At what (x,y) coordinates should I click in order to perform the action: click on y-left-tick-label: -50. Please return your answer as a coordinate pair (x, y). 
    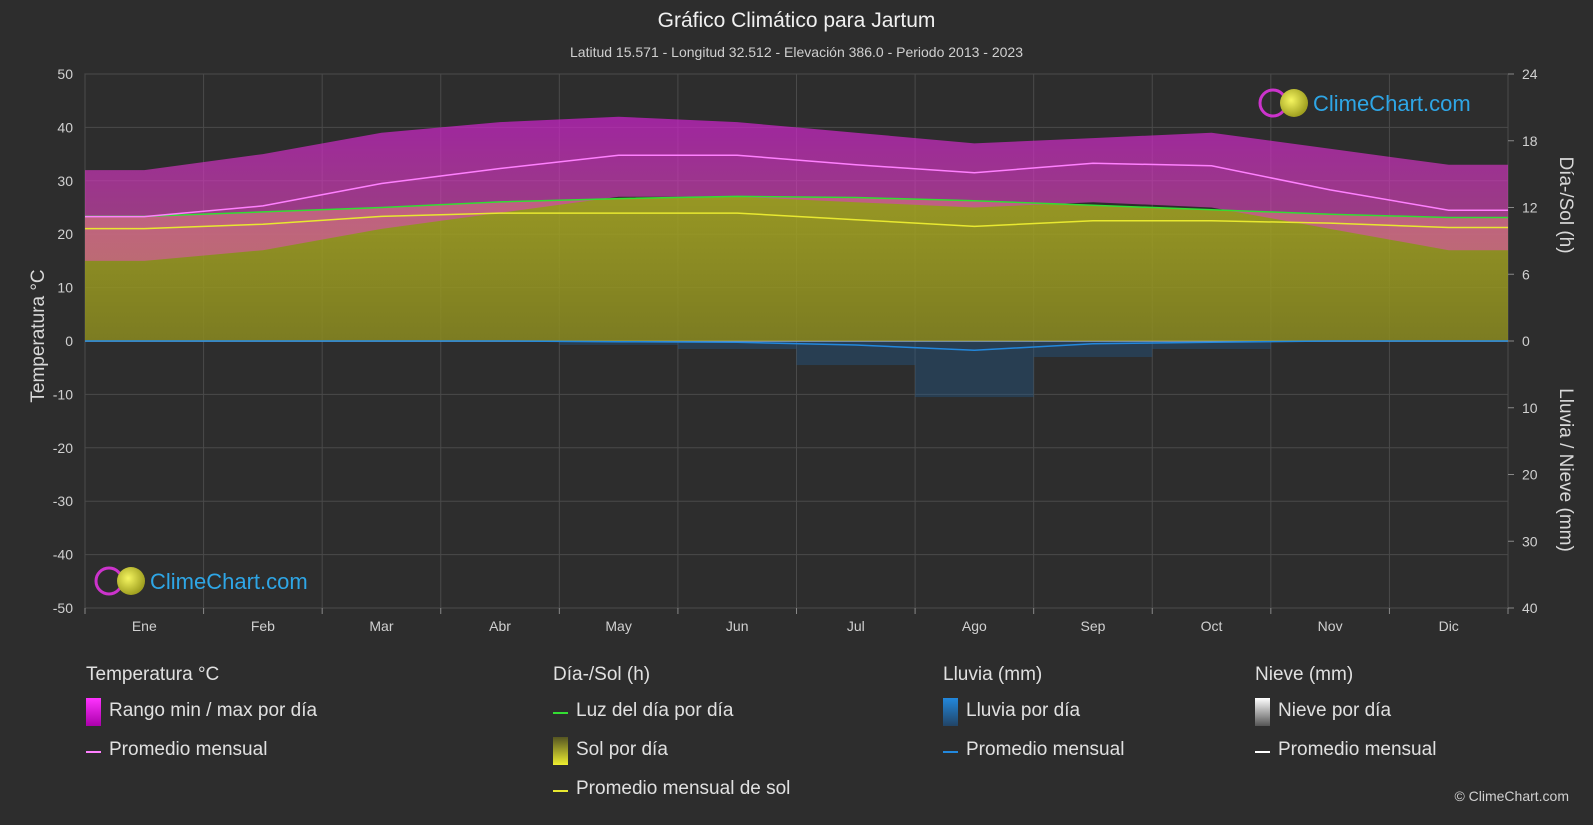
    Looking at the image, I should click on (63, 608).